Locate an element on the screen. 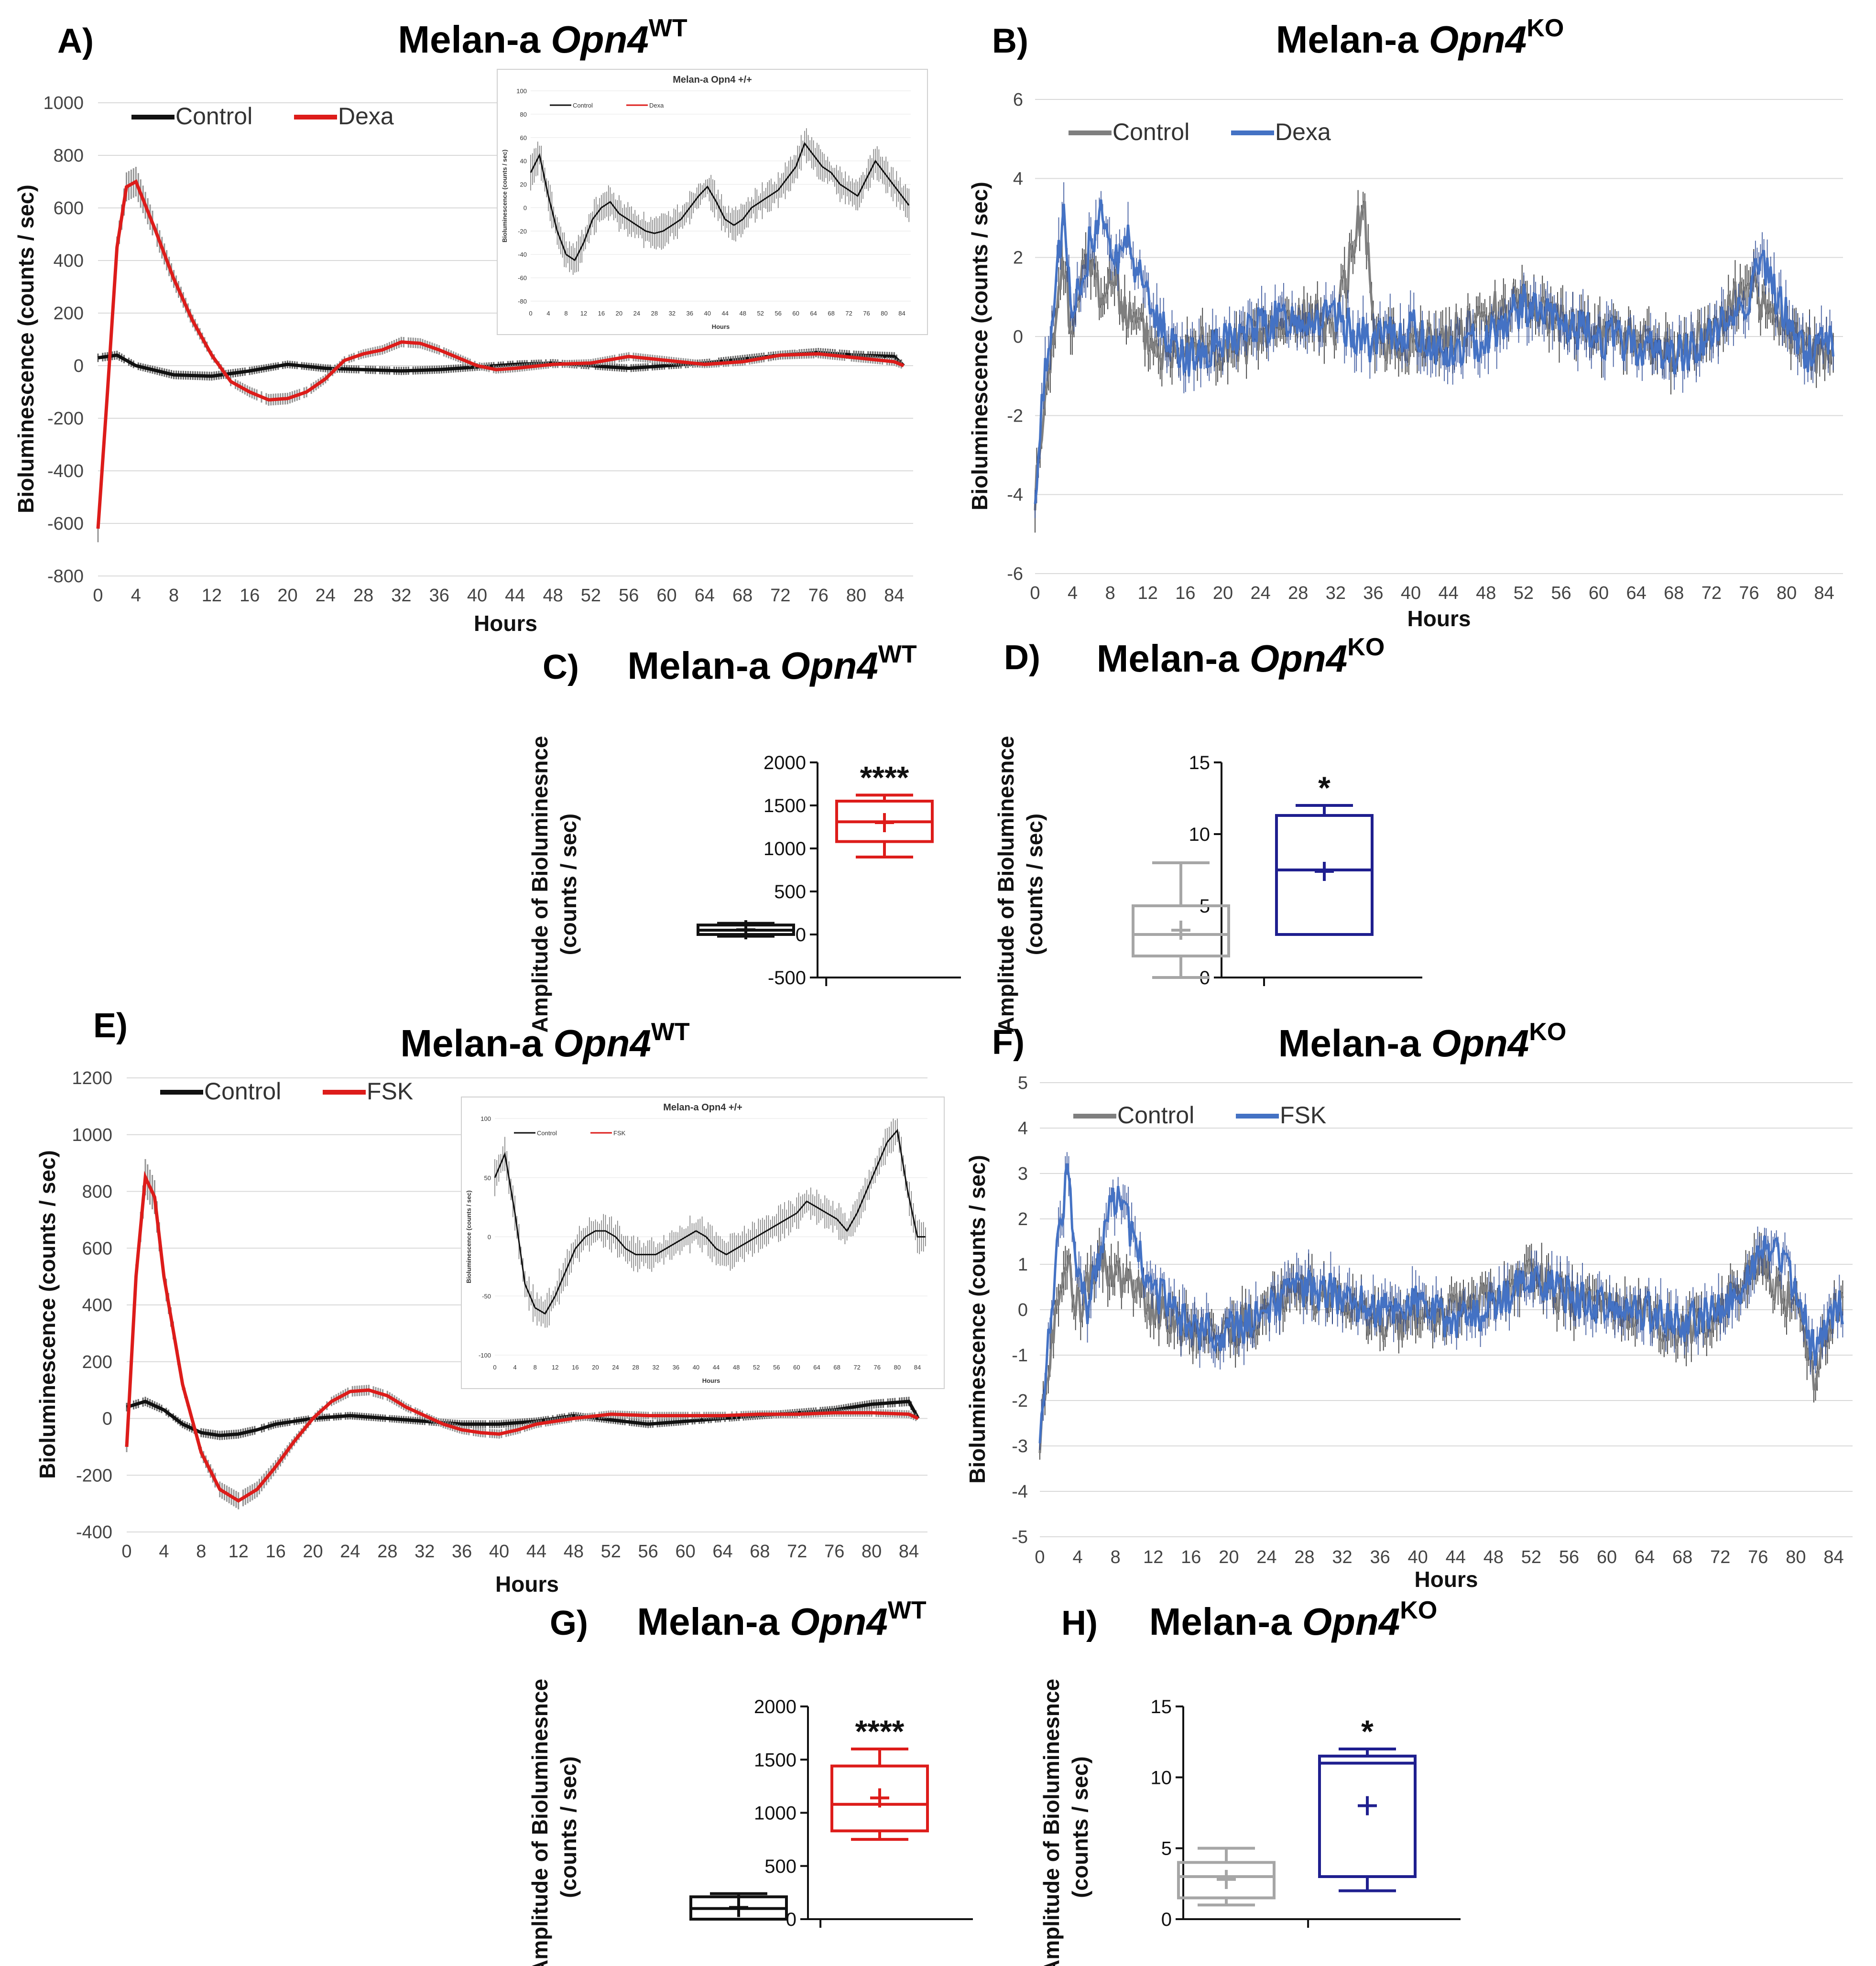  inset-y-tick: 40 is located at coordinates (523, 161).